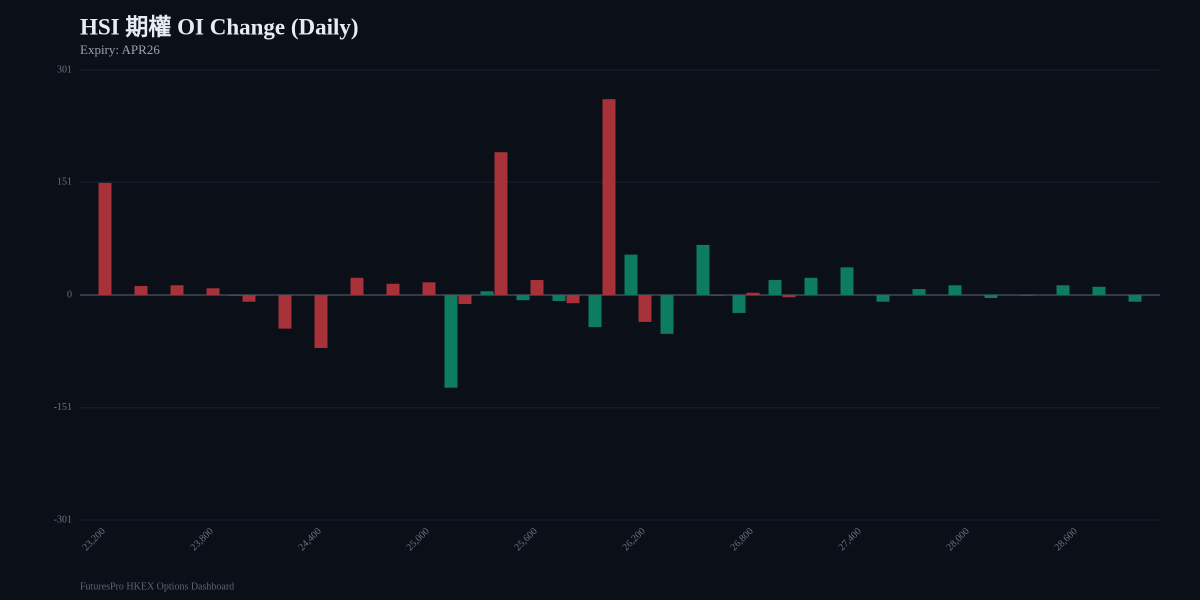 Image resolution: width=1200 pixels, height=600 pixels. I want to click on y-tick-label: -151, so click(63, 407).